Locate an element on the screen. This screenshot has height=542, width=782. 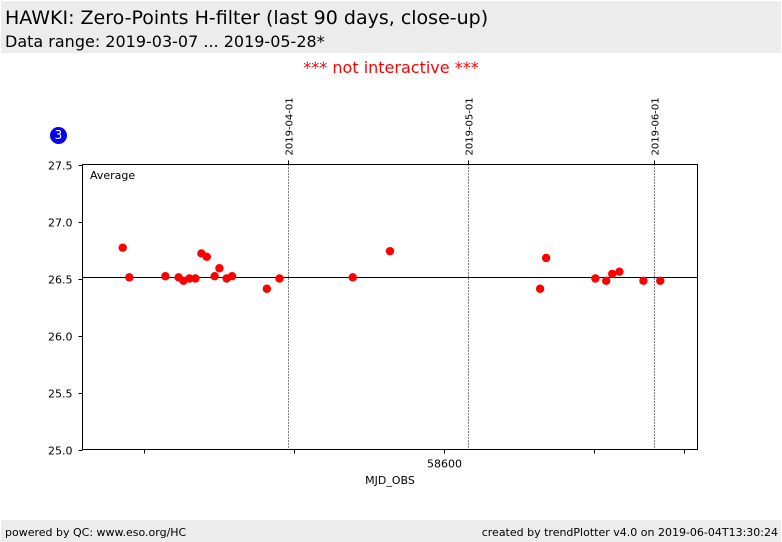
info-badge: 3 is located at coordinates (58, 135).